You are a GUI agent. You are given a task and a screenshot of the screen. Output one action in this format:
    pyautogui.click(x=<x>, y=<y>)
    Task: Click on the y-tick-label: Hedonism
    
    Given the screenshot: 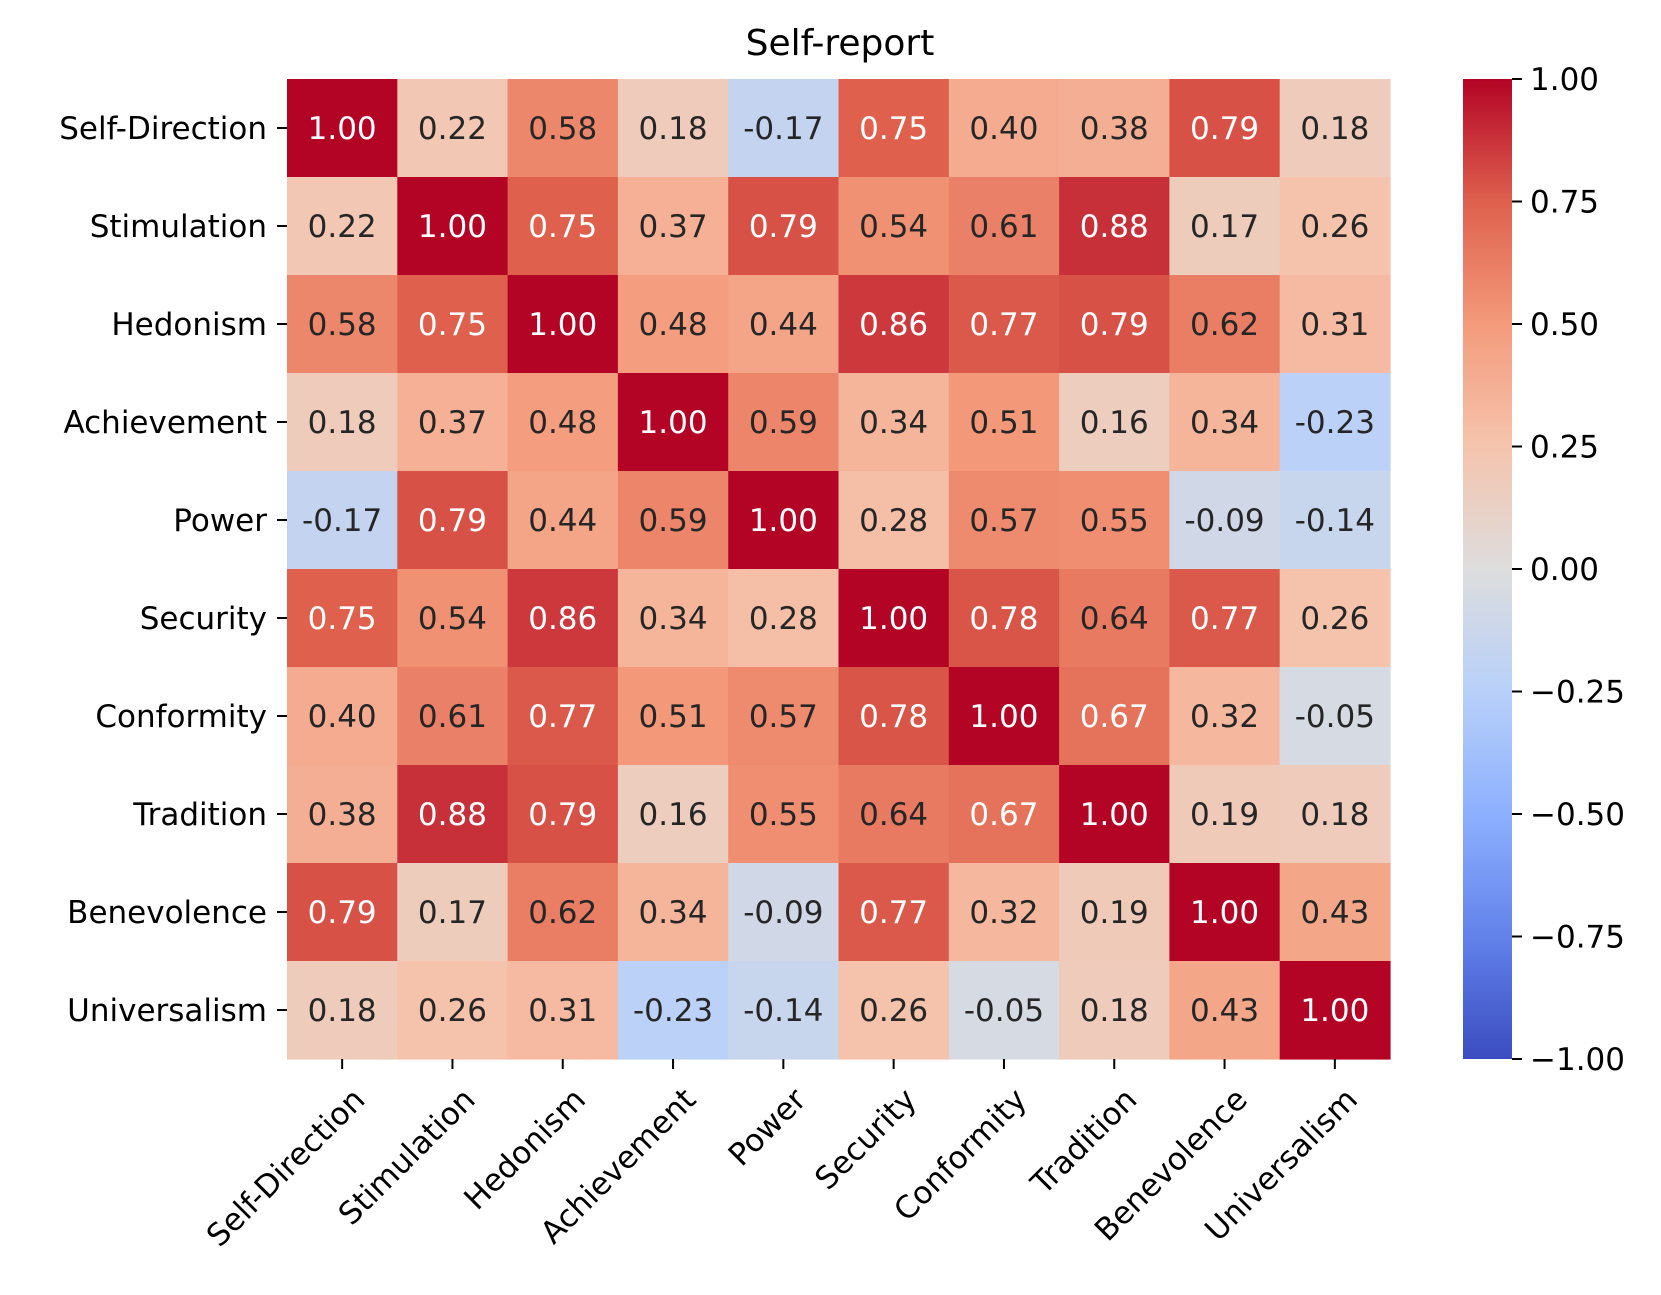 What is the action you would take?
    pyautogui.click(x=189, y=325)
    